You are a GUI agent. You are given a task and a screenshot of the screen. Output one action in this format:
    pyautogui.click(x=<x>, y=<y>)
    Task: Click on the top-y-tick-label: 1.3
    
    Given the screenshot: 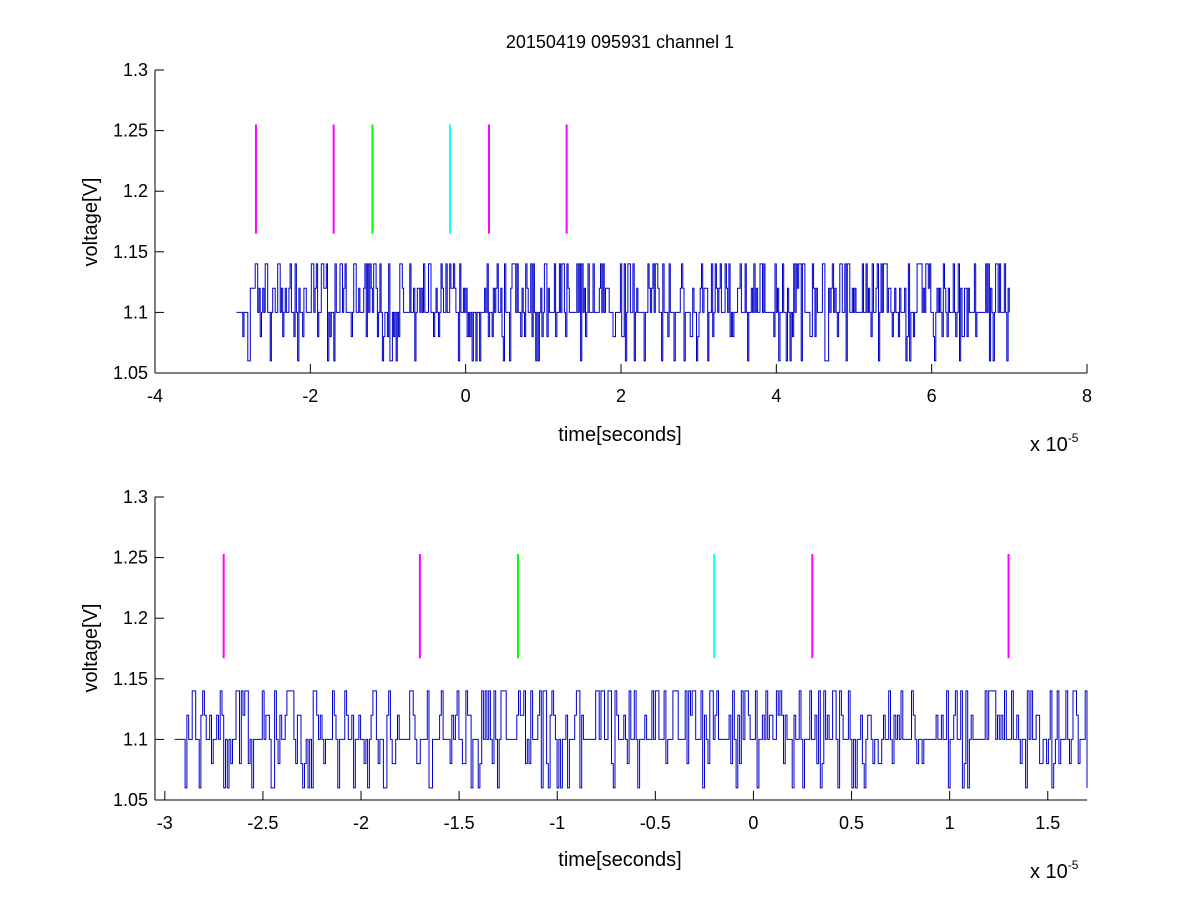 What is the action you would take?
    pyautogui.click(x=135, y=70)
    